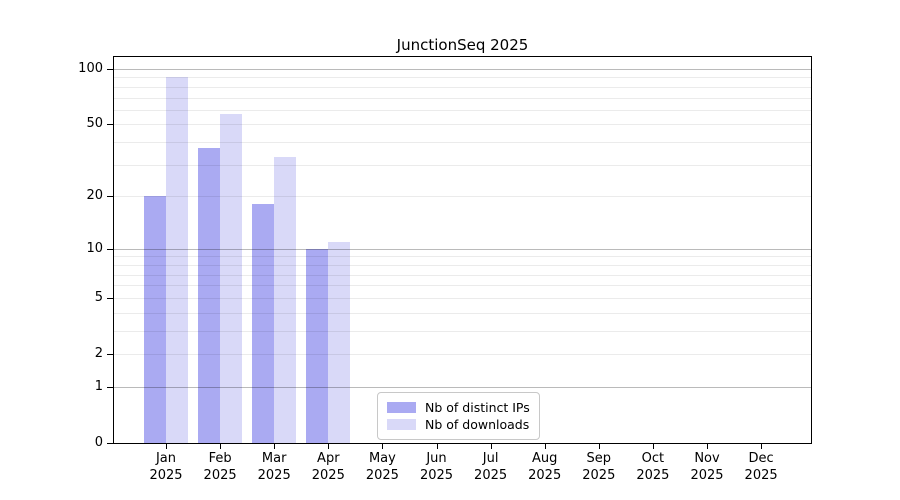 The image size is (900, 500). I want to click on legend-label-distinct-ips: Nb of distinct IPs, so click(477, 407).